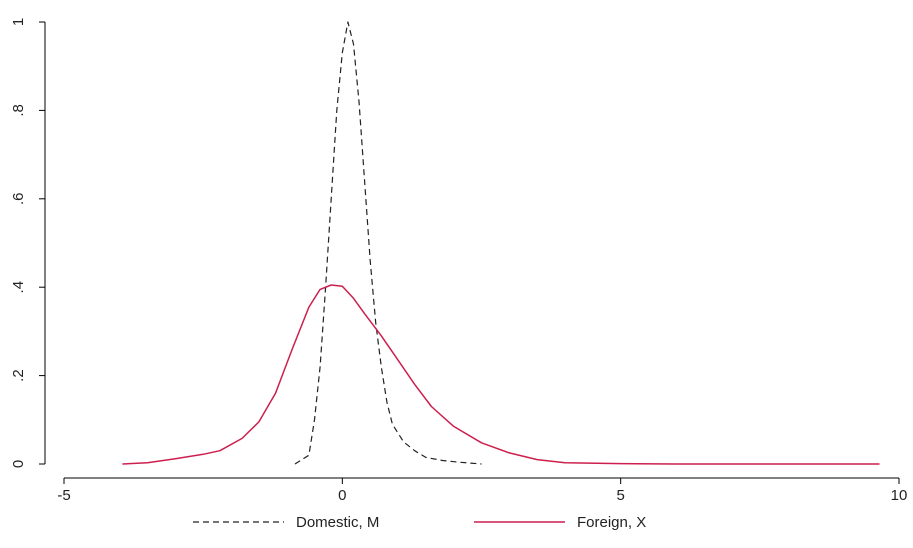 This screenshot has width=913, height=548. I want to click on y-axis: 0 .2 .4 .6 .8 1, so click(28, 243).